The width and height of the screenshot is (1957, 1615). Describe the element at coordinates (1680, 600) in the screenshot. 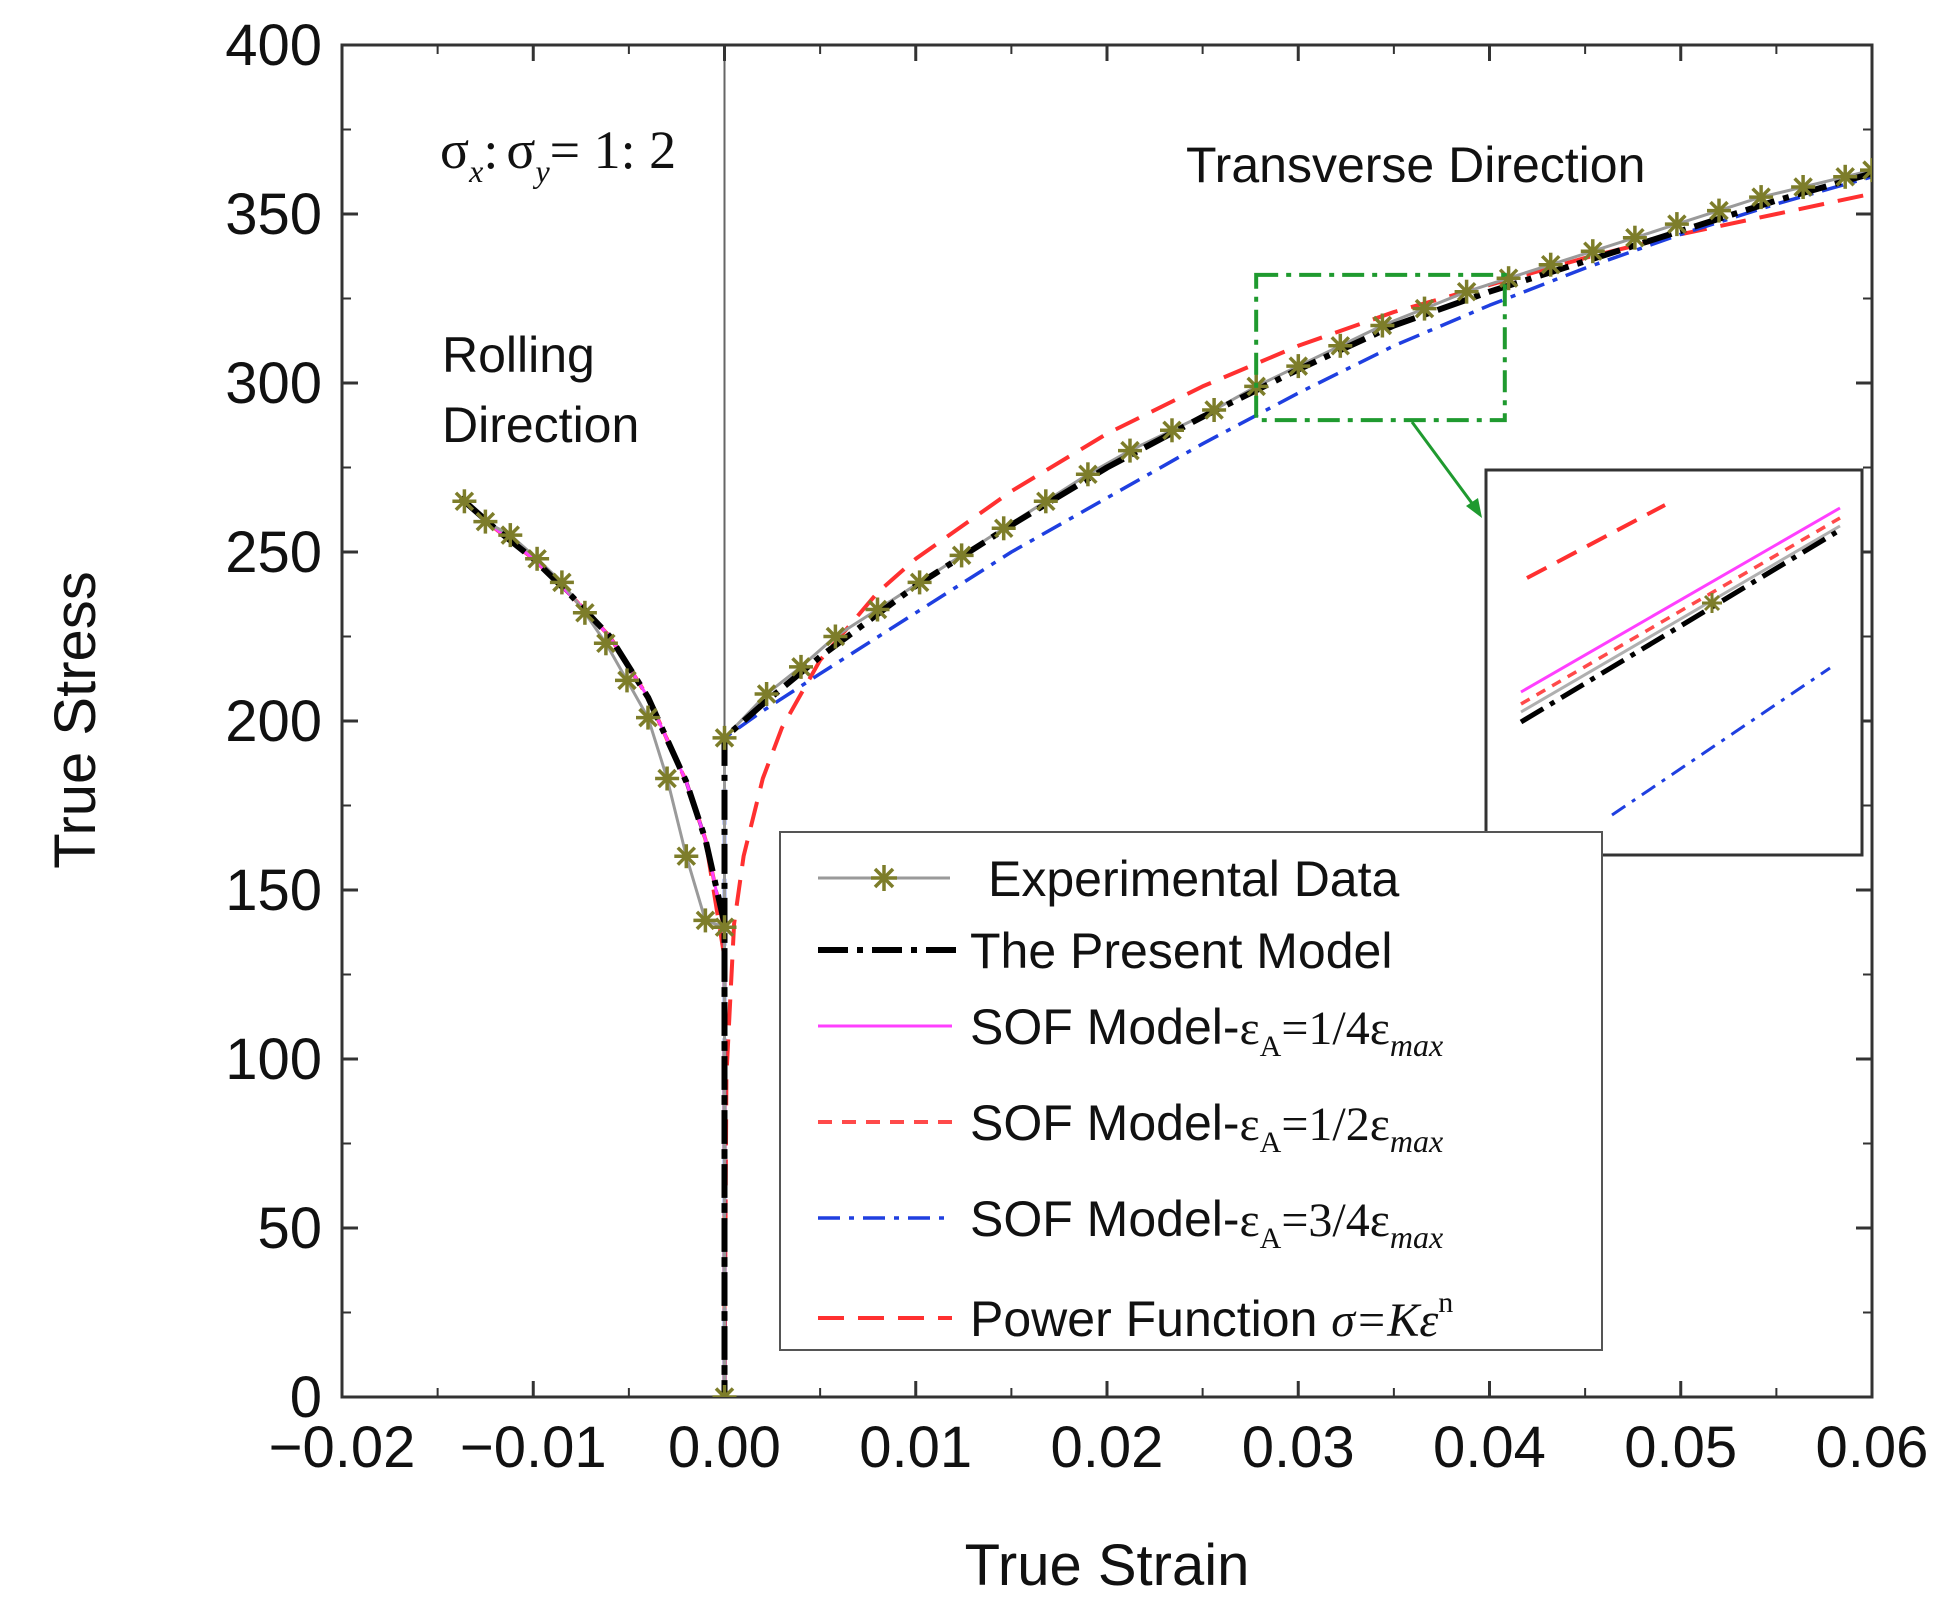

I see `inset-sof-quarter-line` at that location.